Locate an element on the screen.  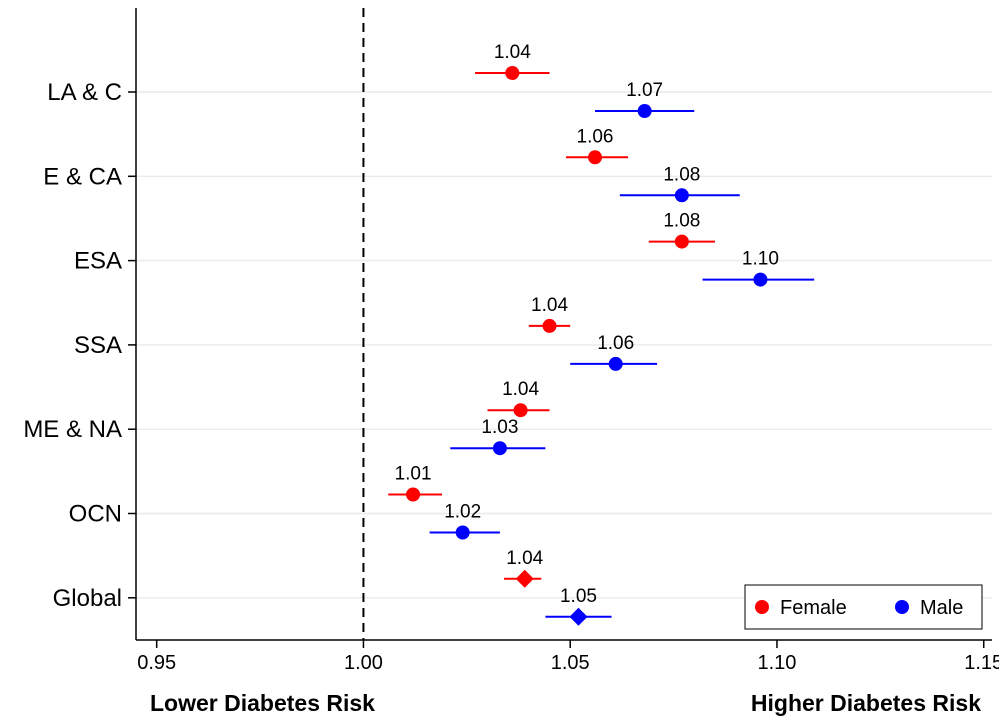
data-label: 1.10 is located at coordinates (760, 259).